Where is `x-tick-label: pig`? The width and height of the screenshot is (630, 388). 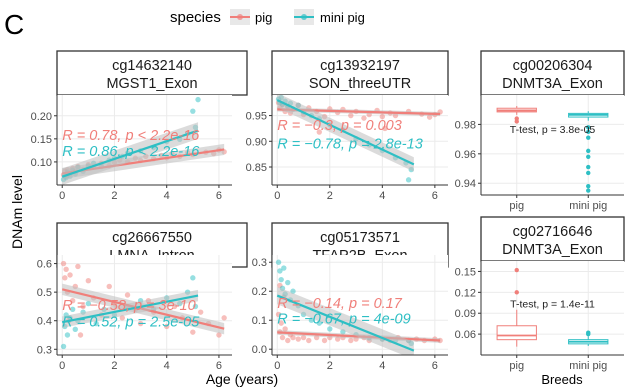
x-tick-label: pig is located at coordinates (516, 366).